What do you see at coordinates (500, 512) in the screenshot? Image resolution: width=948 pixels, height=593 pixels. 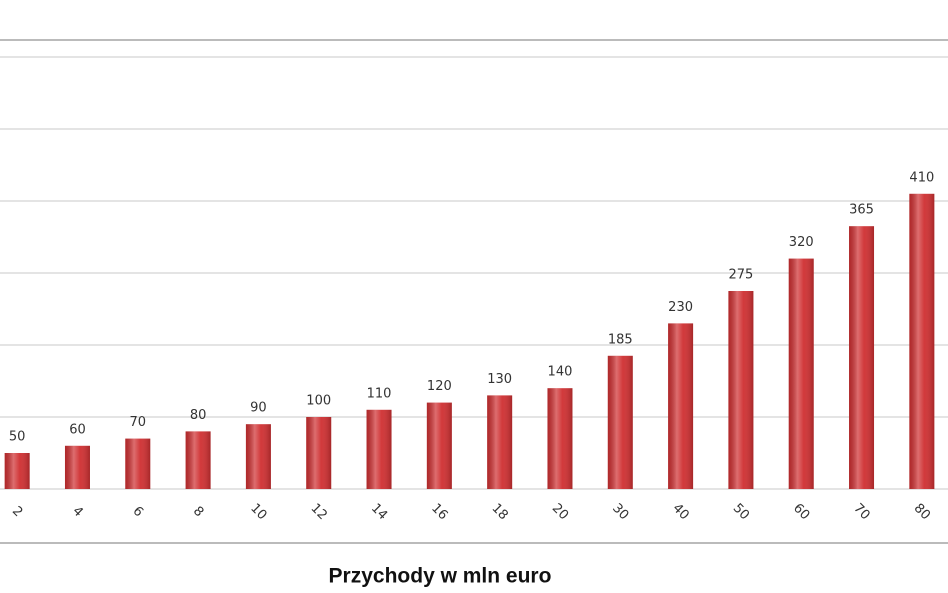 I see `x-tick-label: 18` at bounding box center [500, 512].